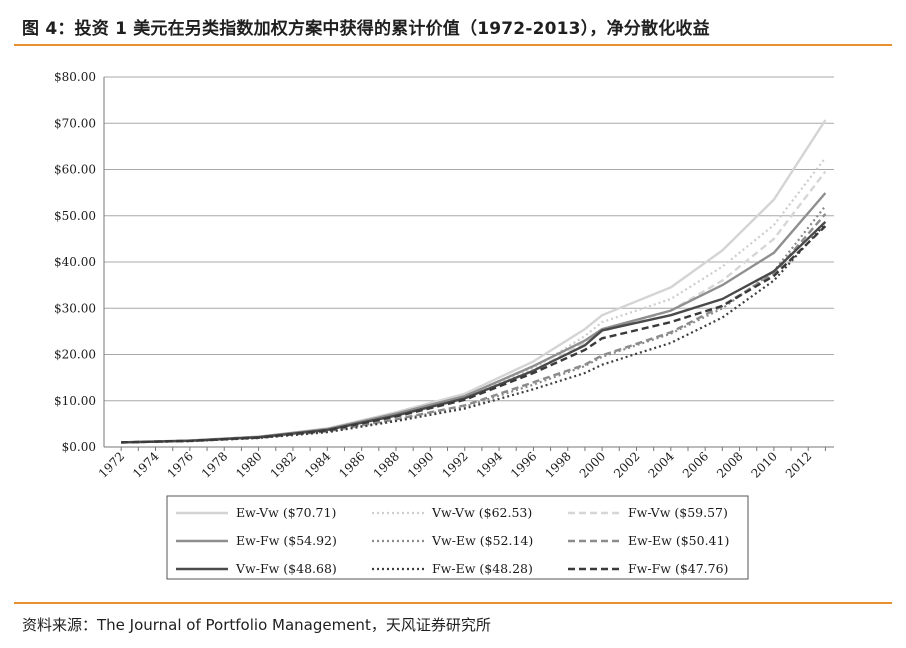 The height and width of the screenshot is (648, 906). Describe the element at coordinates (557, 464) in the screenshot. I see `x-tick-label: 1998` at that location.